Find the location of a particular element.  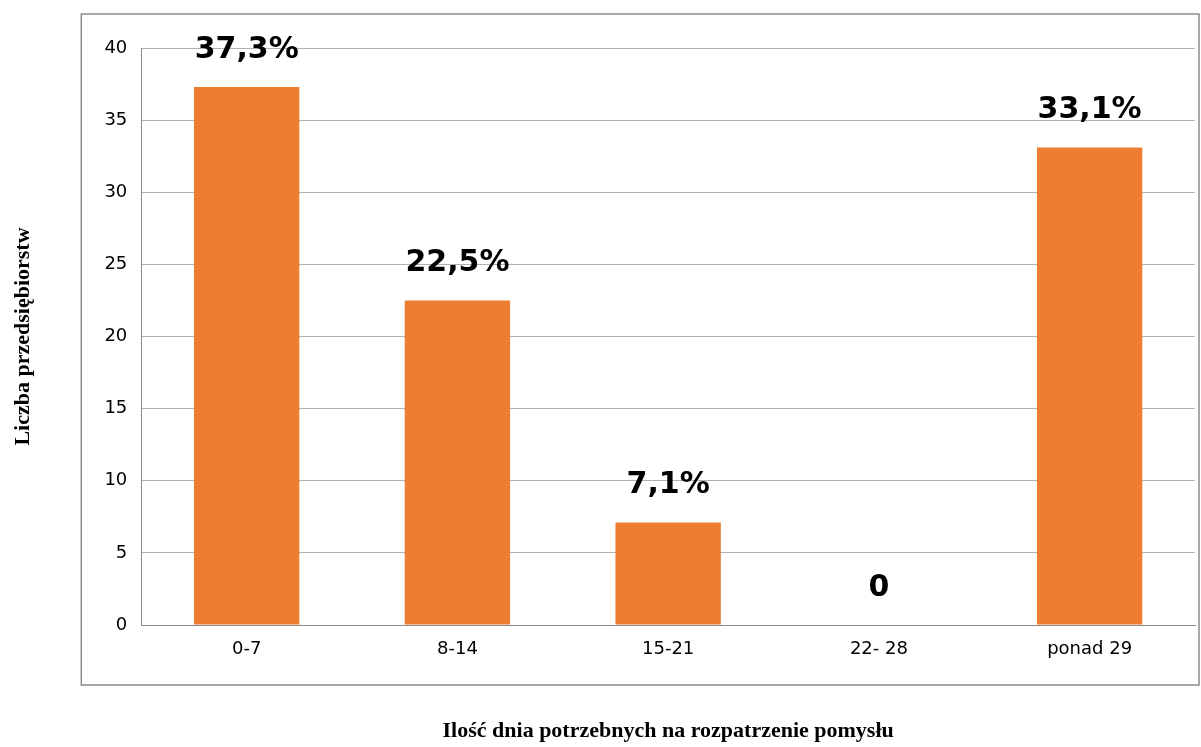

y-tick-label: 5 is located at coordinates (121, 551).